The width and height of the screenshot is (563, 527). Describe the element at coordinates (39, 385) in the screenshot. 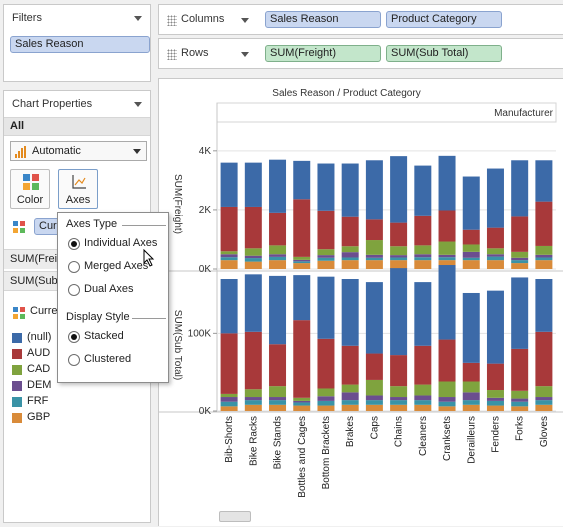

I see `legend-item-dem: DEM` at that location.